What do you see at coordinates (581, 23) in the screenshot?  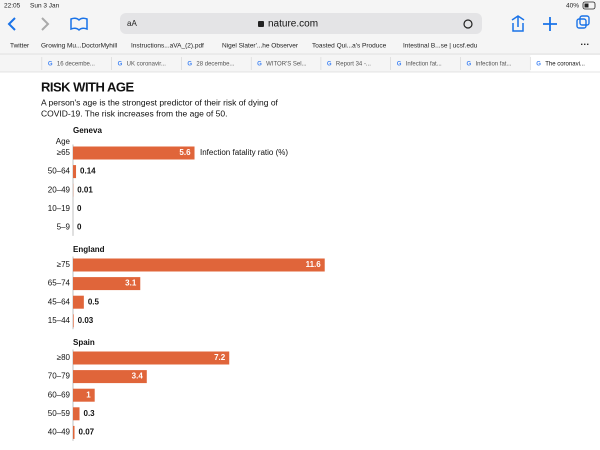 I see `tabs-button` at bounding box center [581, 23].